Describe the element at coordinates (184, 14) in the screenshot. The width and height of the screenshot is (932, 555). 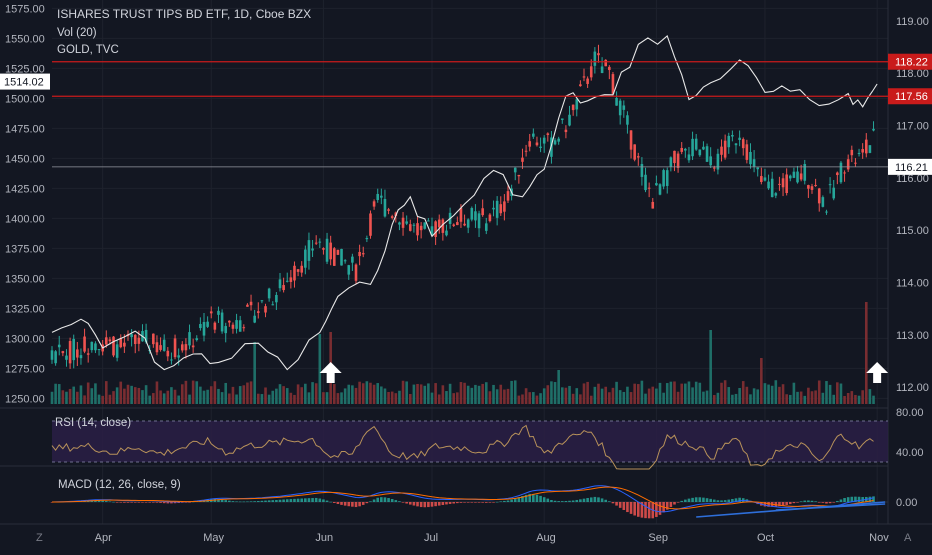
I see `symbol-title: ISHARES TRUST TIPS BD ETF, 1D, Cboe BZX` at that location.